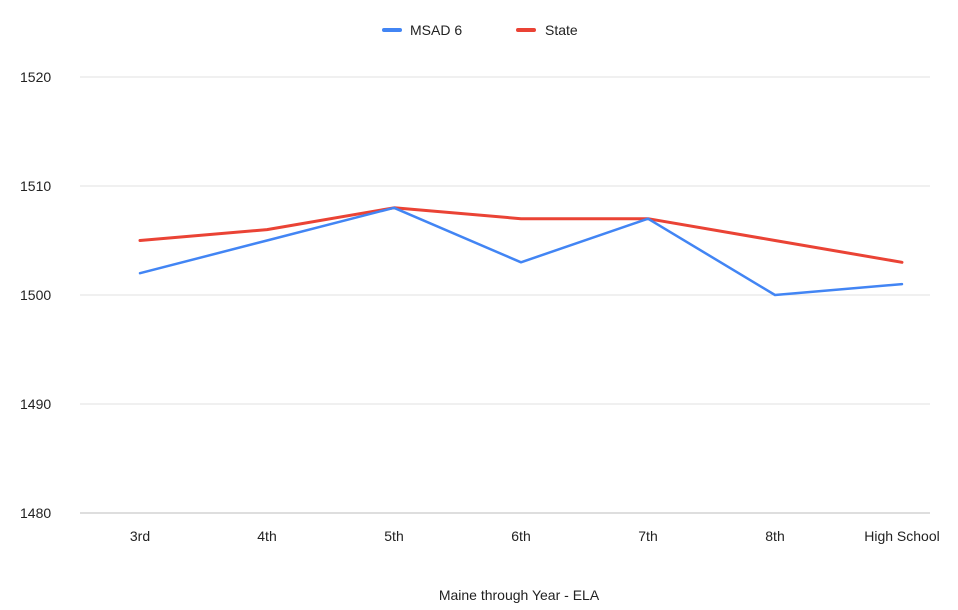  I want to click on series-line-msad6, so click(521, 251).